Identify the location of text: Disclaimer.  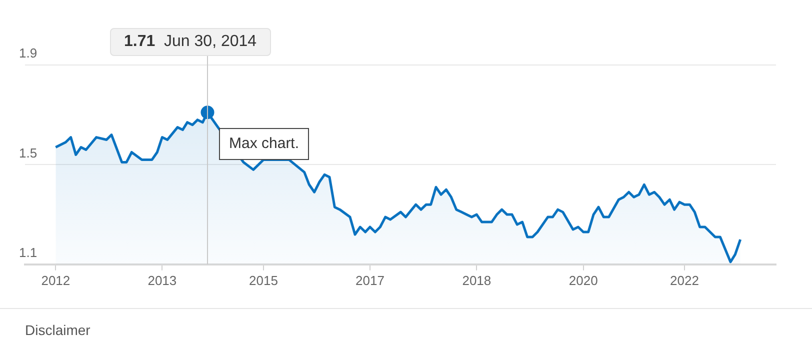
(57, 330).